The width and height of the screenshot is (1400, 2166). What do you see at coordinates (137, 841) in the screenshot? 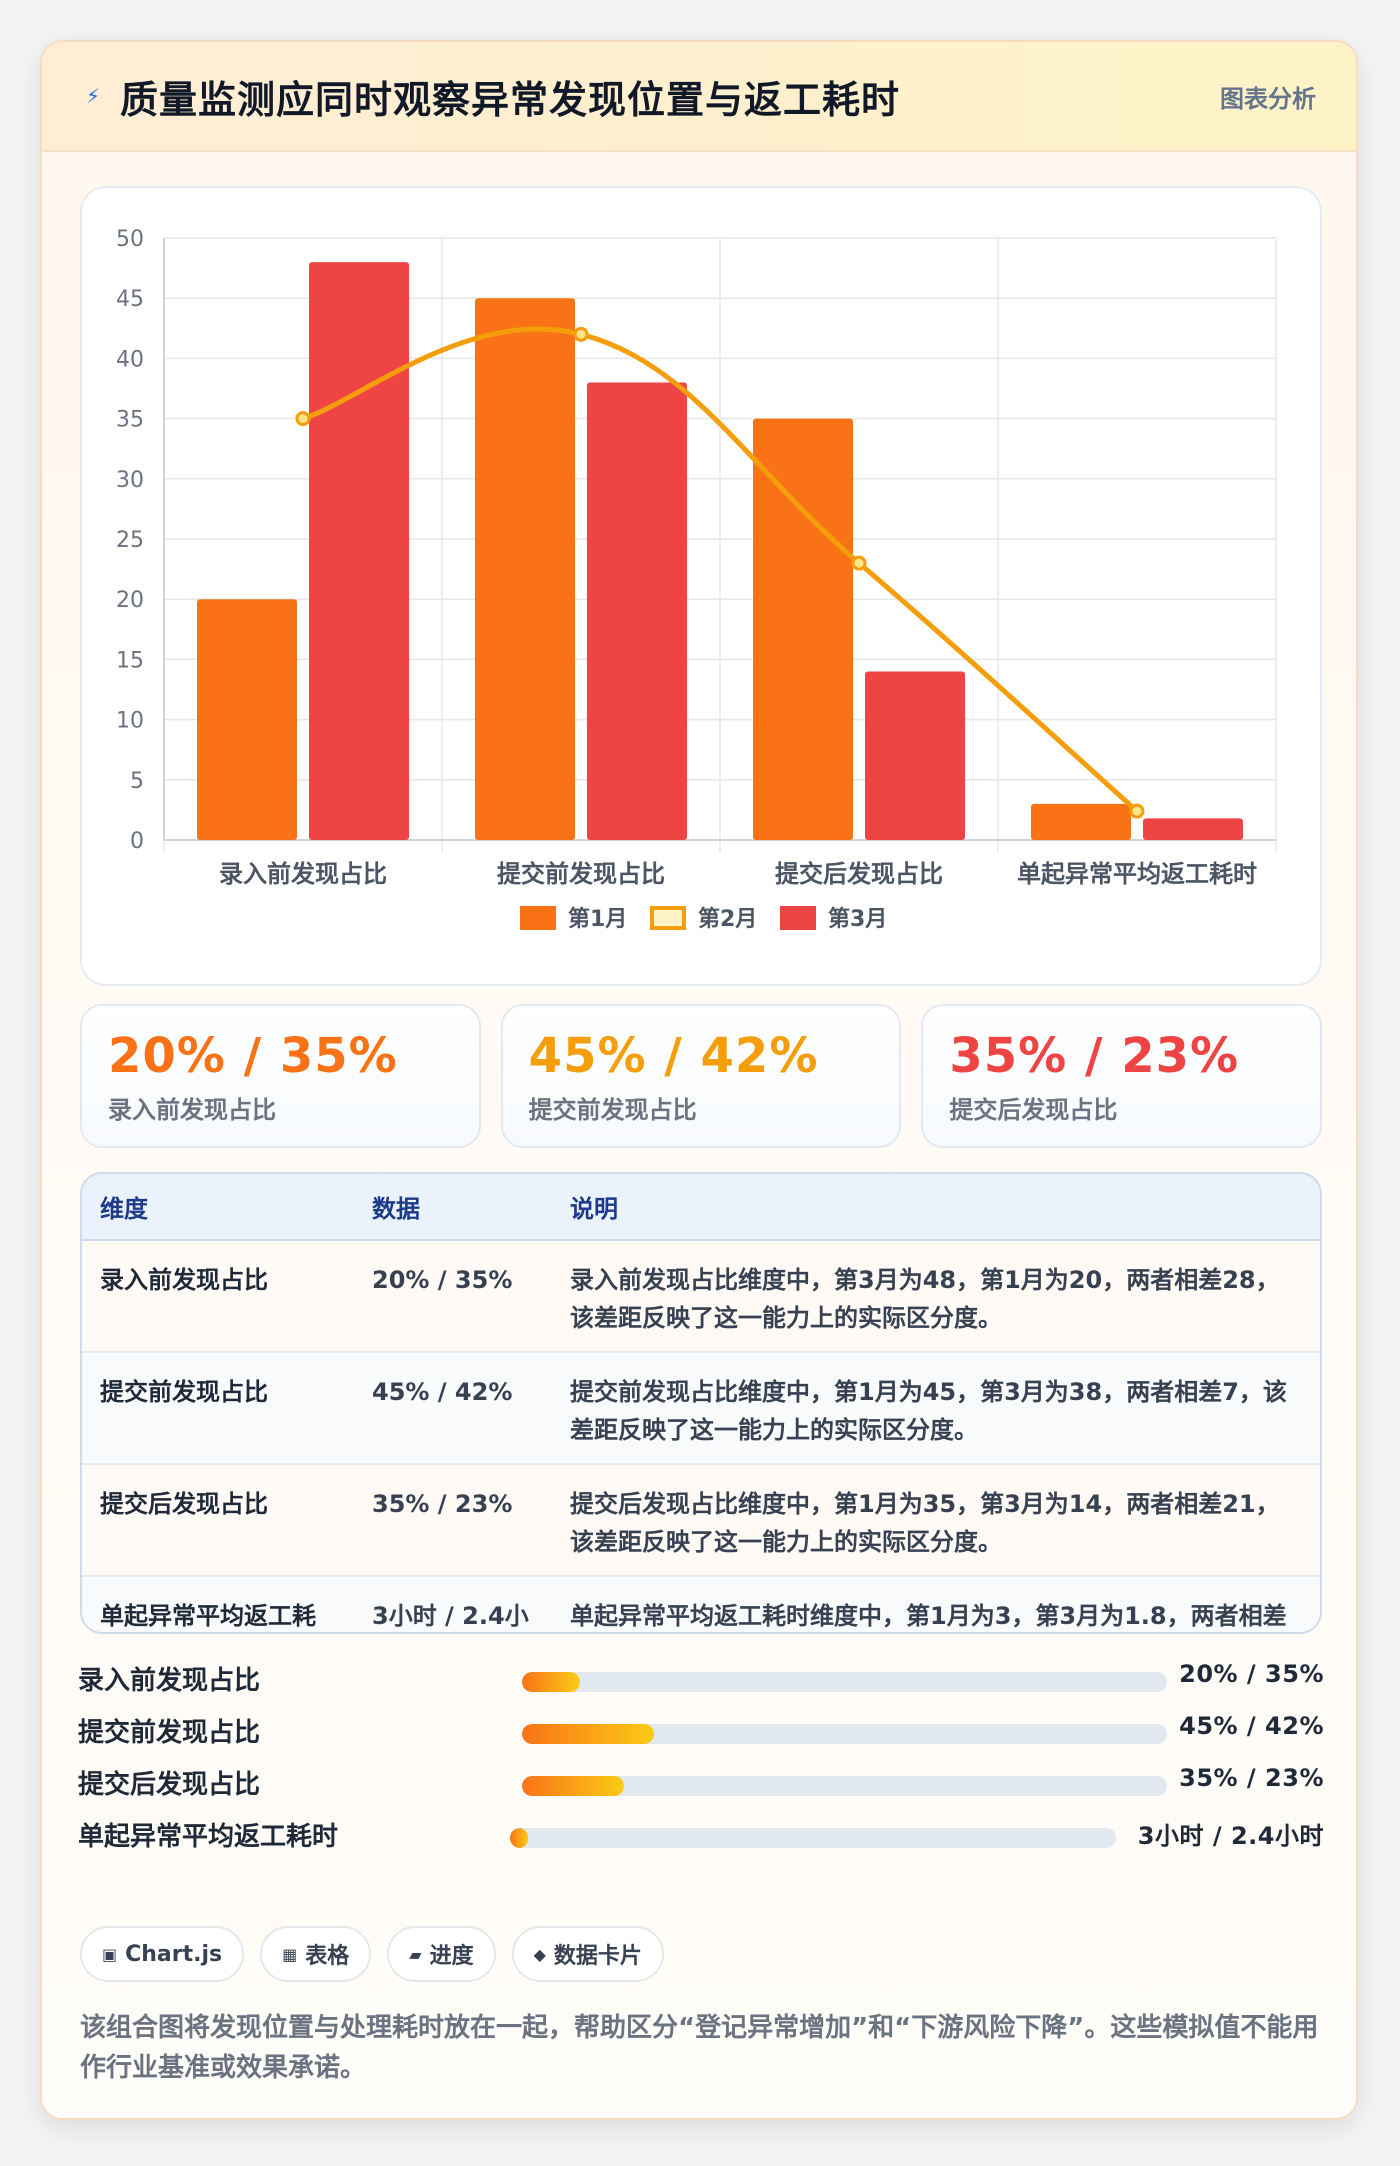
I see `y-tick-label: 0` at bounding box center [137, 841].